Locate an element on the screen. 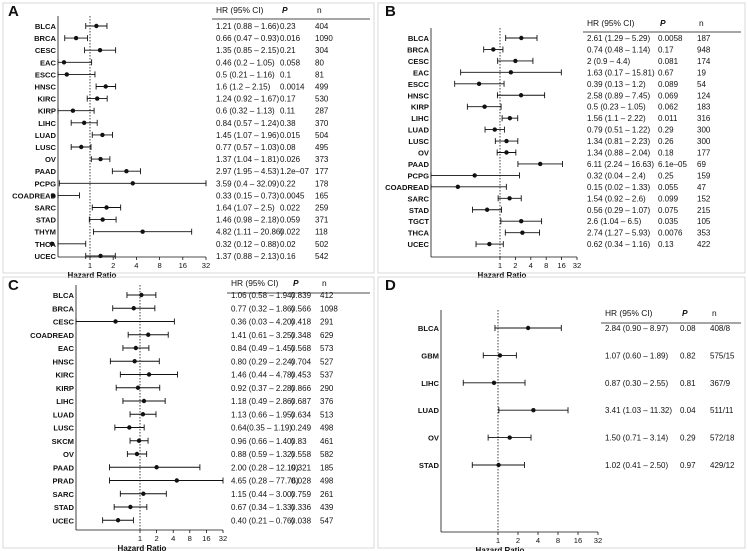  row-n: 404 is located at coordinates (322, 26).